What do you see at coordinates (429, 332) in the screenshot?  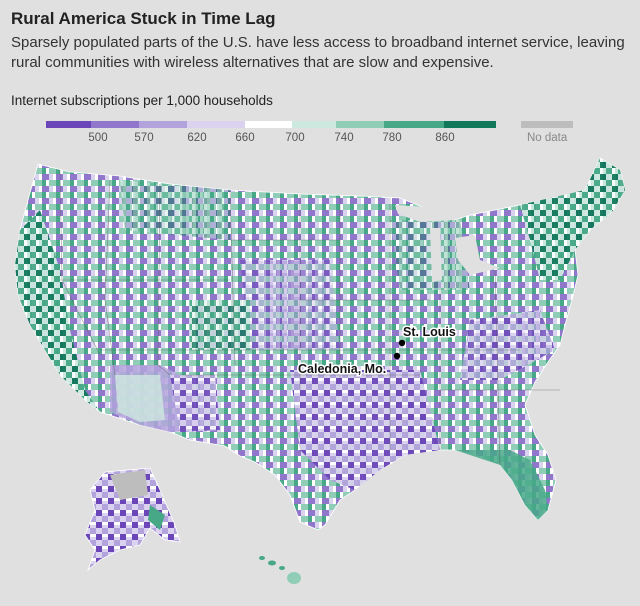 I see `st-louis-label: St. Louis` at bounding box center [429, 332].